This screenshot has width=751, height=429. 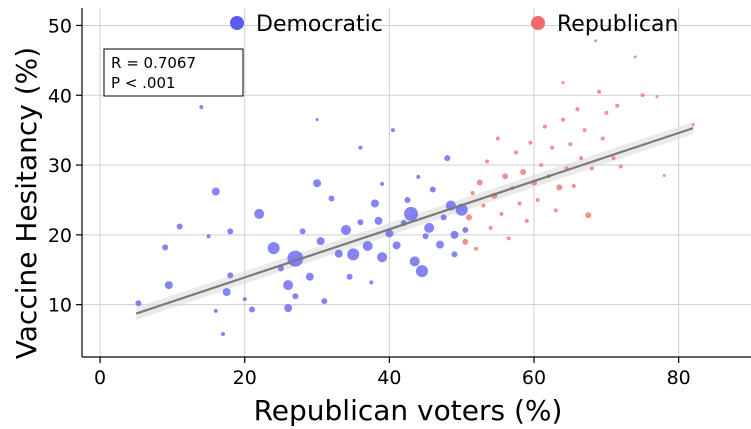 I want to click on x-tick-label: 80, so click(x=679, y=378).